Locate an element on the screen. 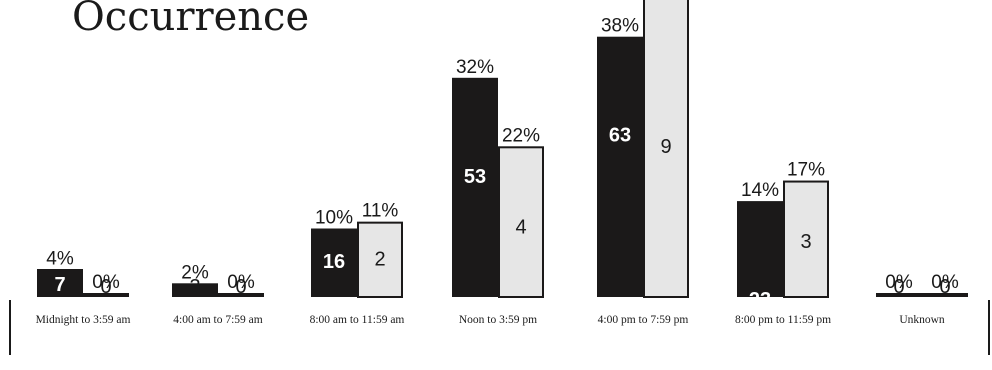 The image size is (992, 370). count-label-a-7: 0 is located at coordinates (898, 287).